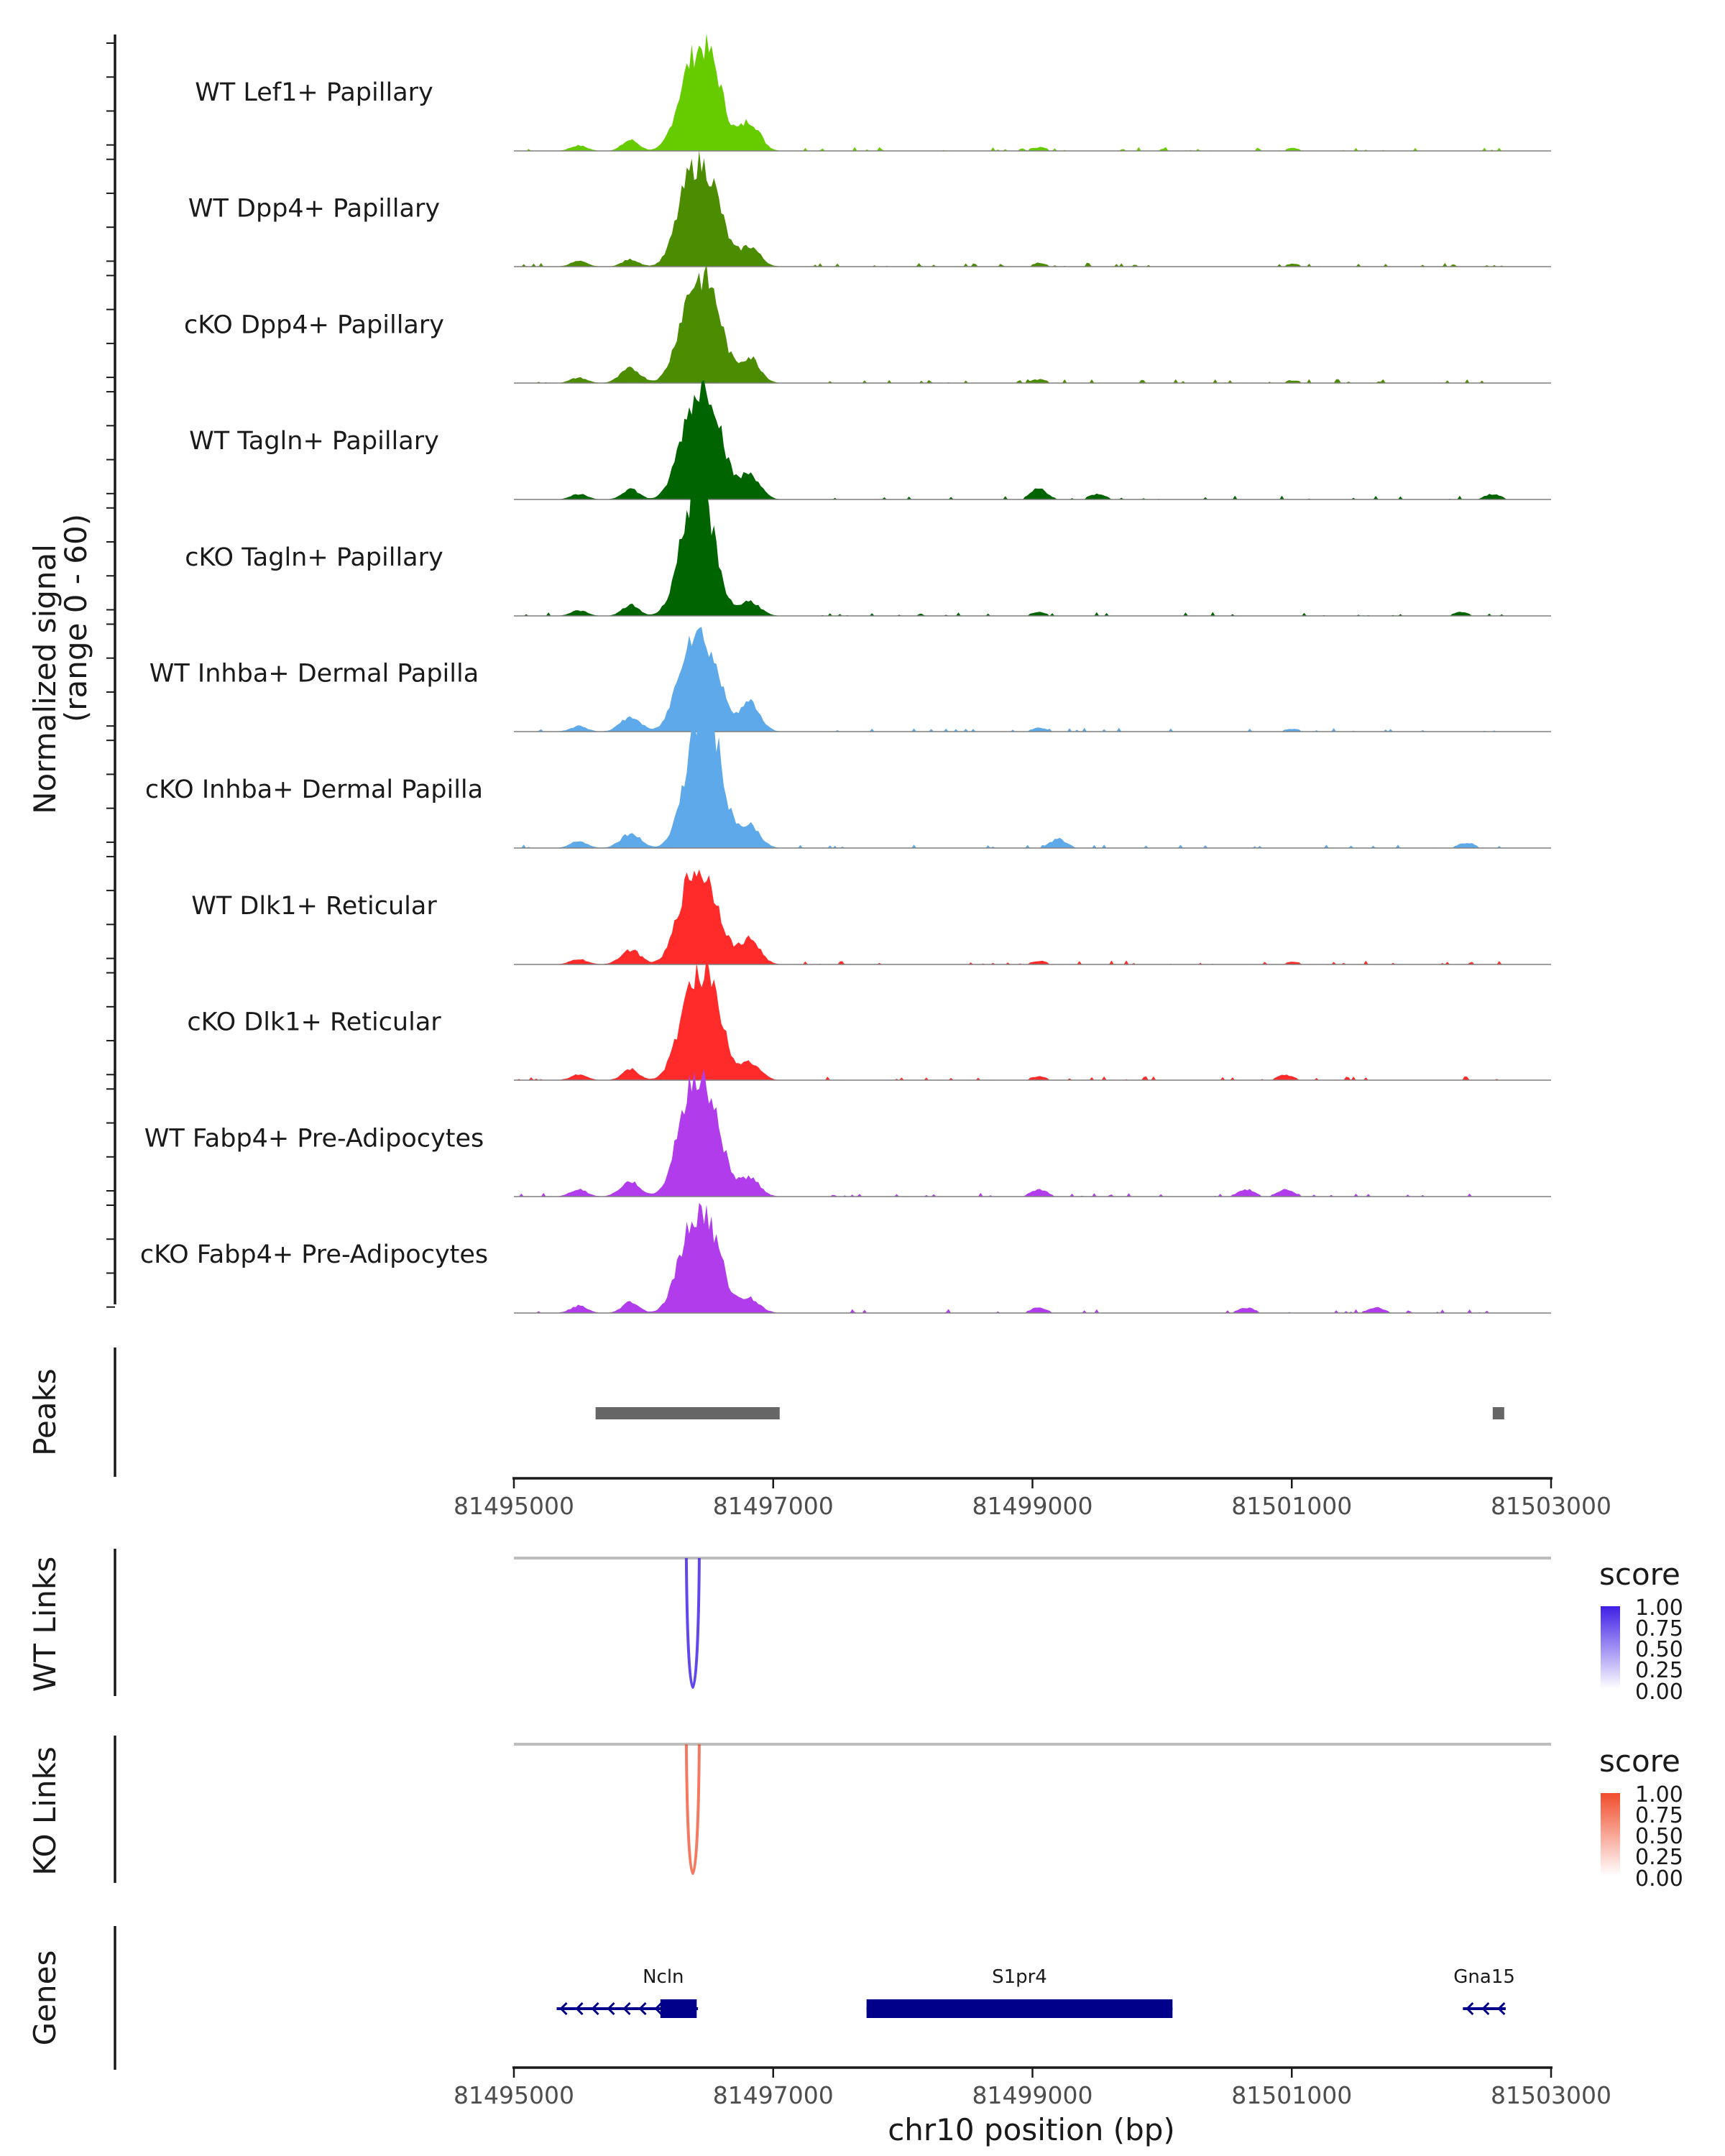 Image resolution: width=1725 pixels, height=2156 pixels. I want to click on wt-links-label: WT Links, so click(45, 1625).